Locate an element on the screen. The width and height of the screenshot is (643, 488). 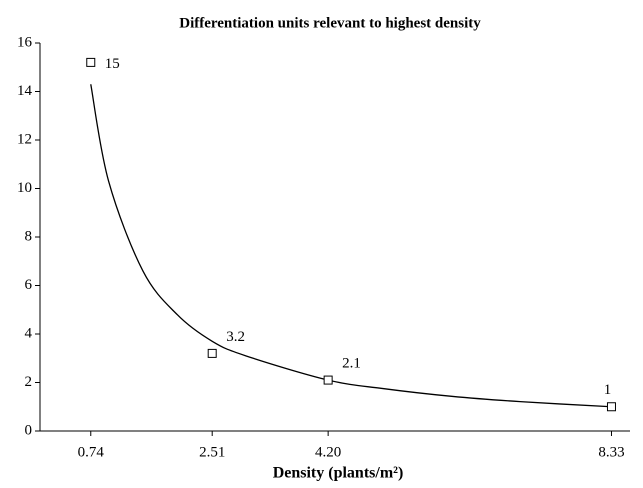
y-tick-label: 2 is located at coordinates (29, 382).